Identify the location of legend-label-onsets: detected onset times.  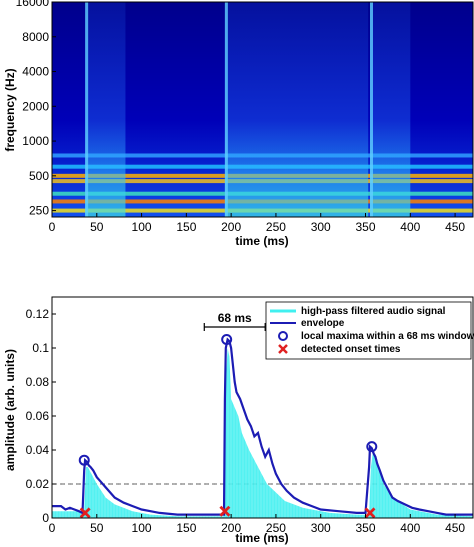
(351, 349).